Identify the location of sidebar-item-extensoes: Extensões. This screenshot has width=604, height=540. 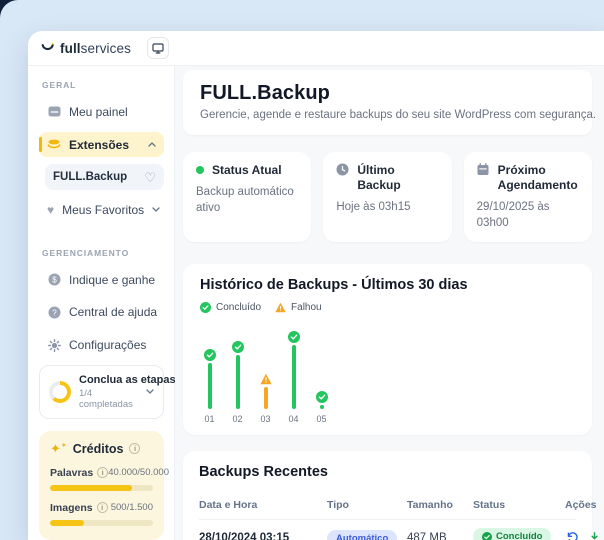
(101, 144).